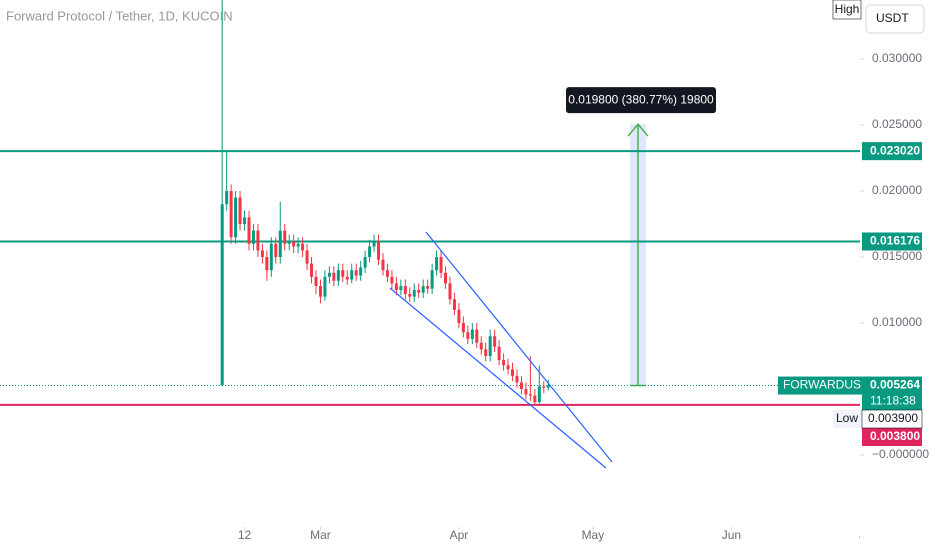 Image resolution: width=932 pixels, height=550 pixels. Describe the element at coordinates (895, 385) in the screenshot. I see `last-price-label: 0.005264` at that location.